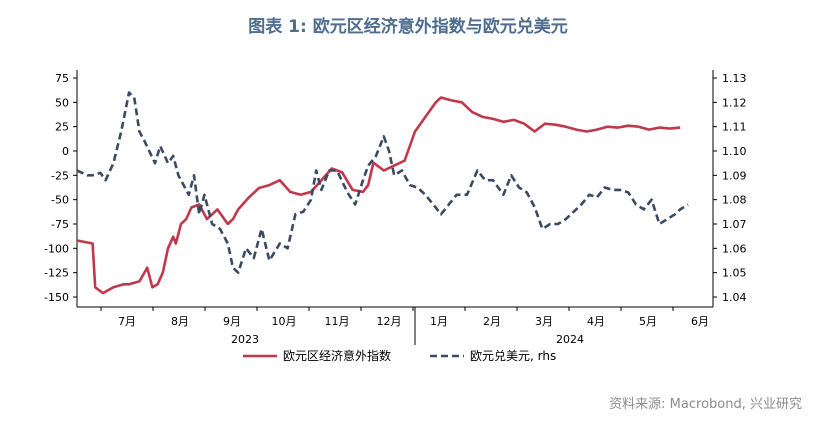 The image size is (816, 423). What do you see at coordinates (60, 200) in the screenshot?
I see `left-tick-label: -50` at bounding box center [60, 200].